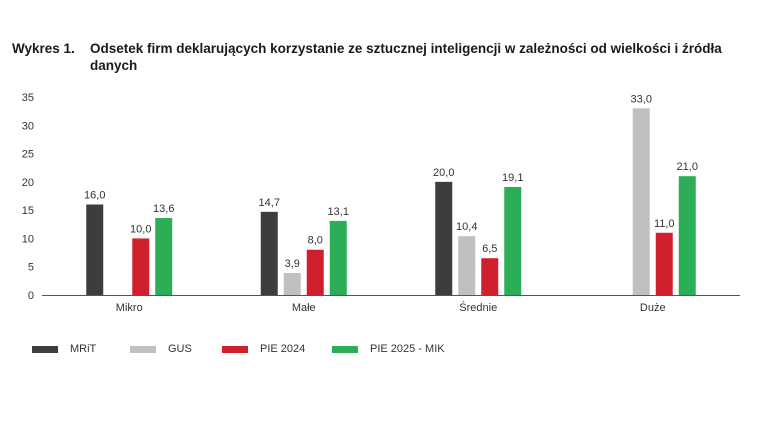 The width and height of the screenshot is (768, 432). Describe the element at coordinates (31, 268) in the screenshot. I see `y-tick-label: 5` at that location.